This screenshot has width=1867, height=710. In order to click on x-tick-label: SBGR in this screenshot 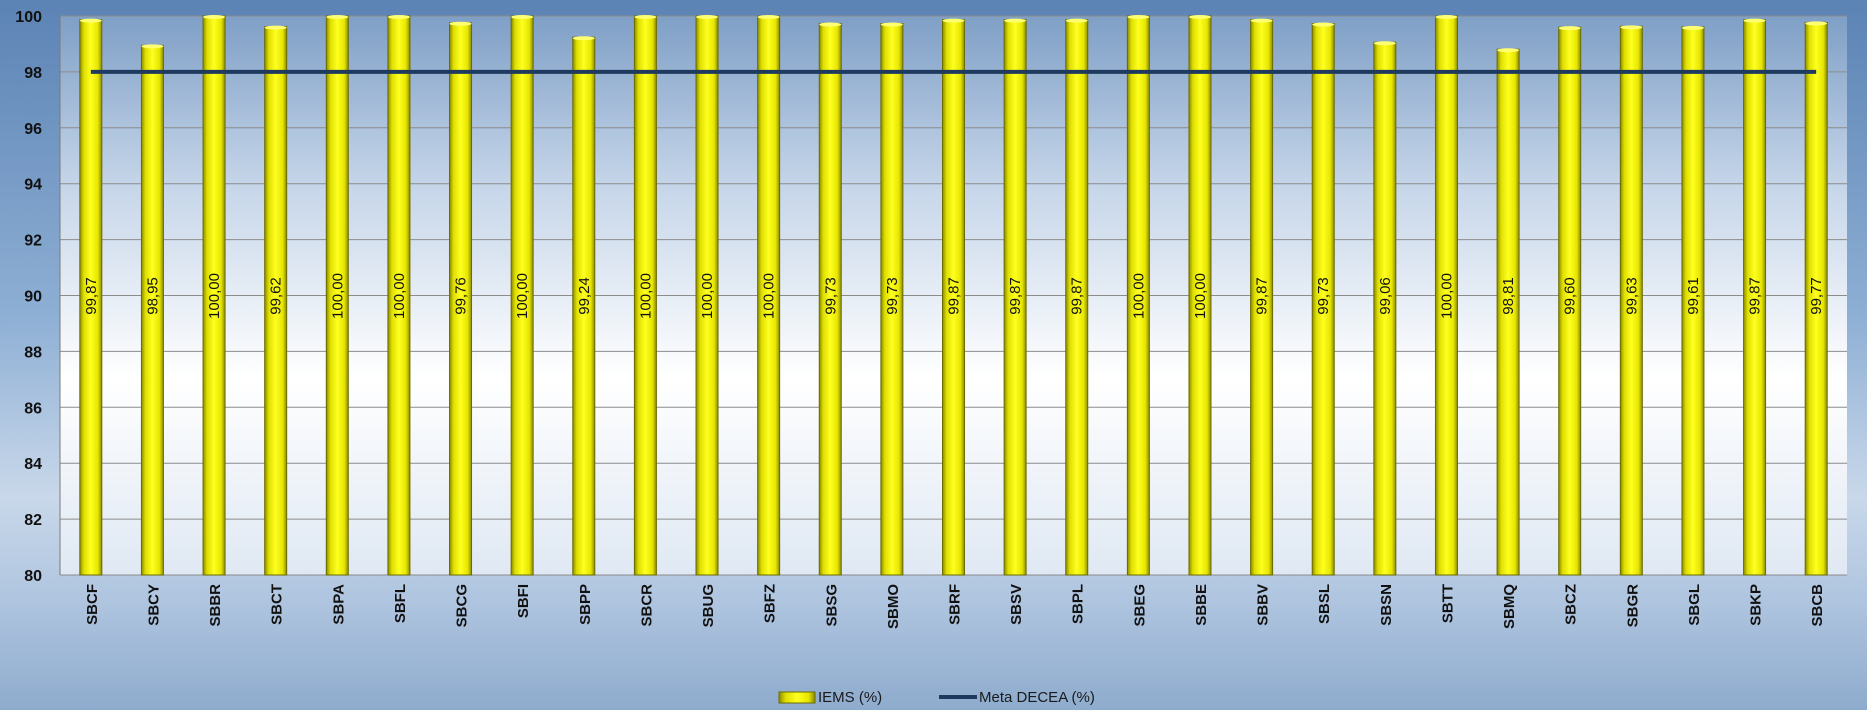, I will do `click(1632, 606)`.